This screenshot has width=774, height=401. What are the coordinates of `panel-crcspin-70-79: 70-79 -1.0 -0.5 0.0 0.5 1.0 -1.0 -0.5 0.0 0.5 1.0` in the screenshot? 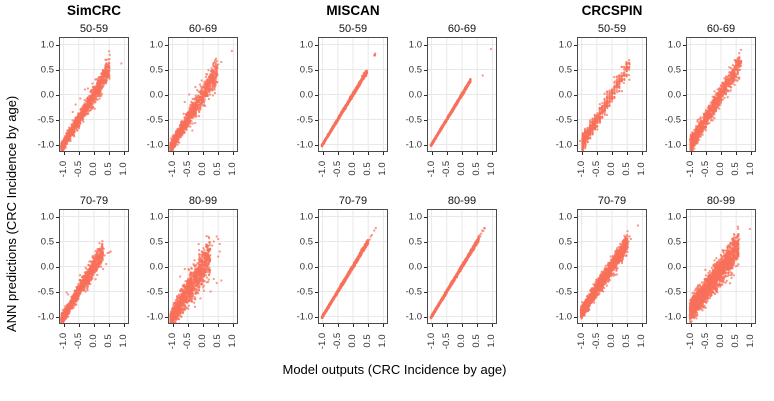 It's located at (599, 274).